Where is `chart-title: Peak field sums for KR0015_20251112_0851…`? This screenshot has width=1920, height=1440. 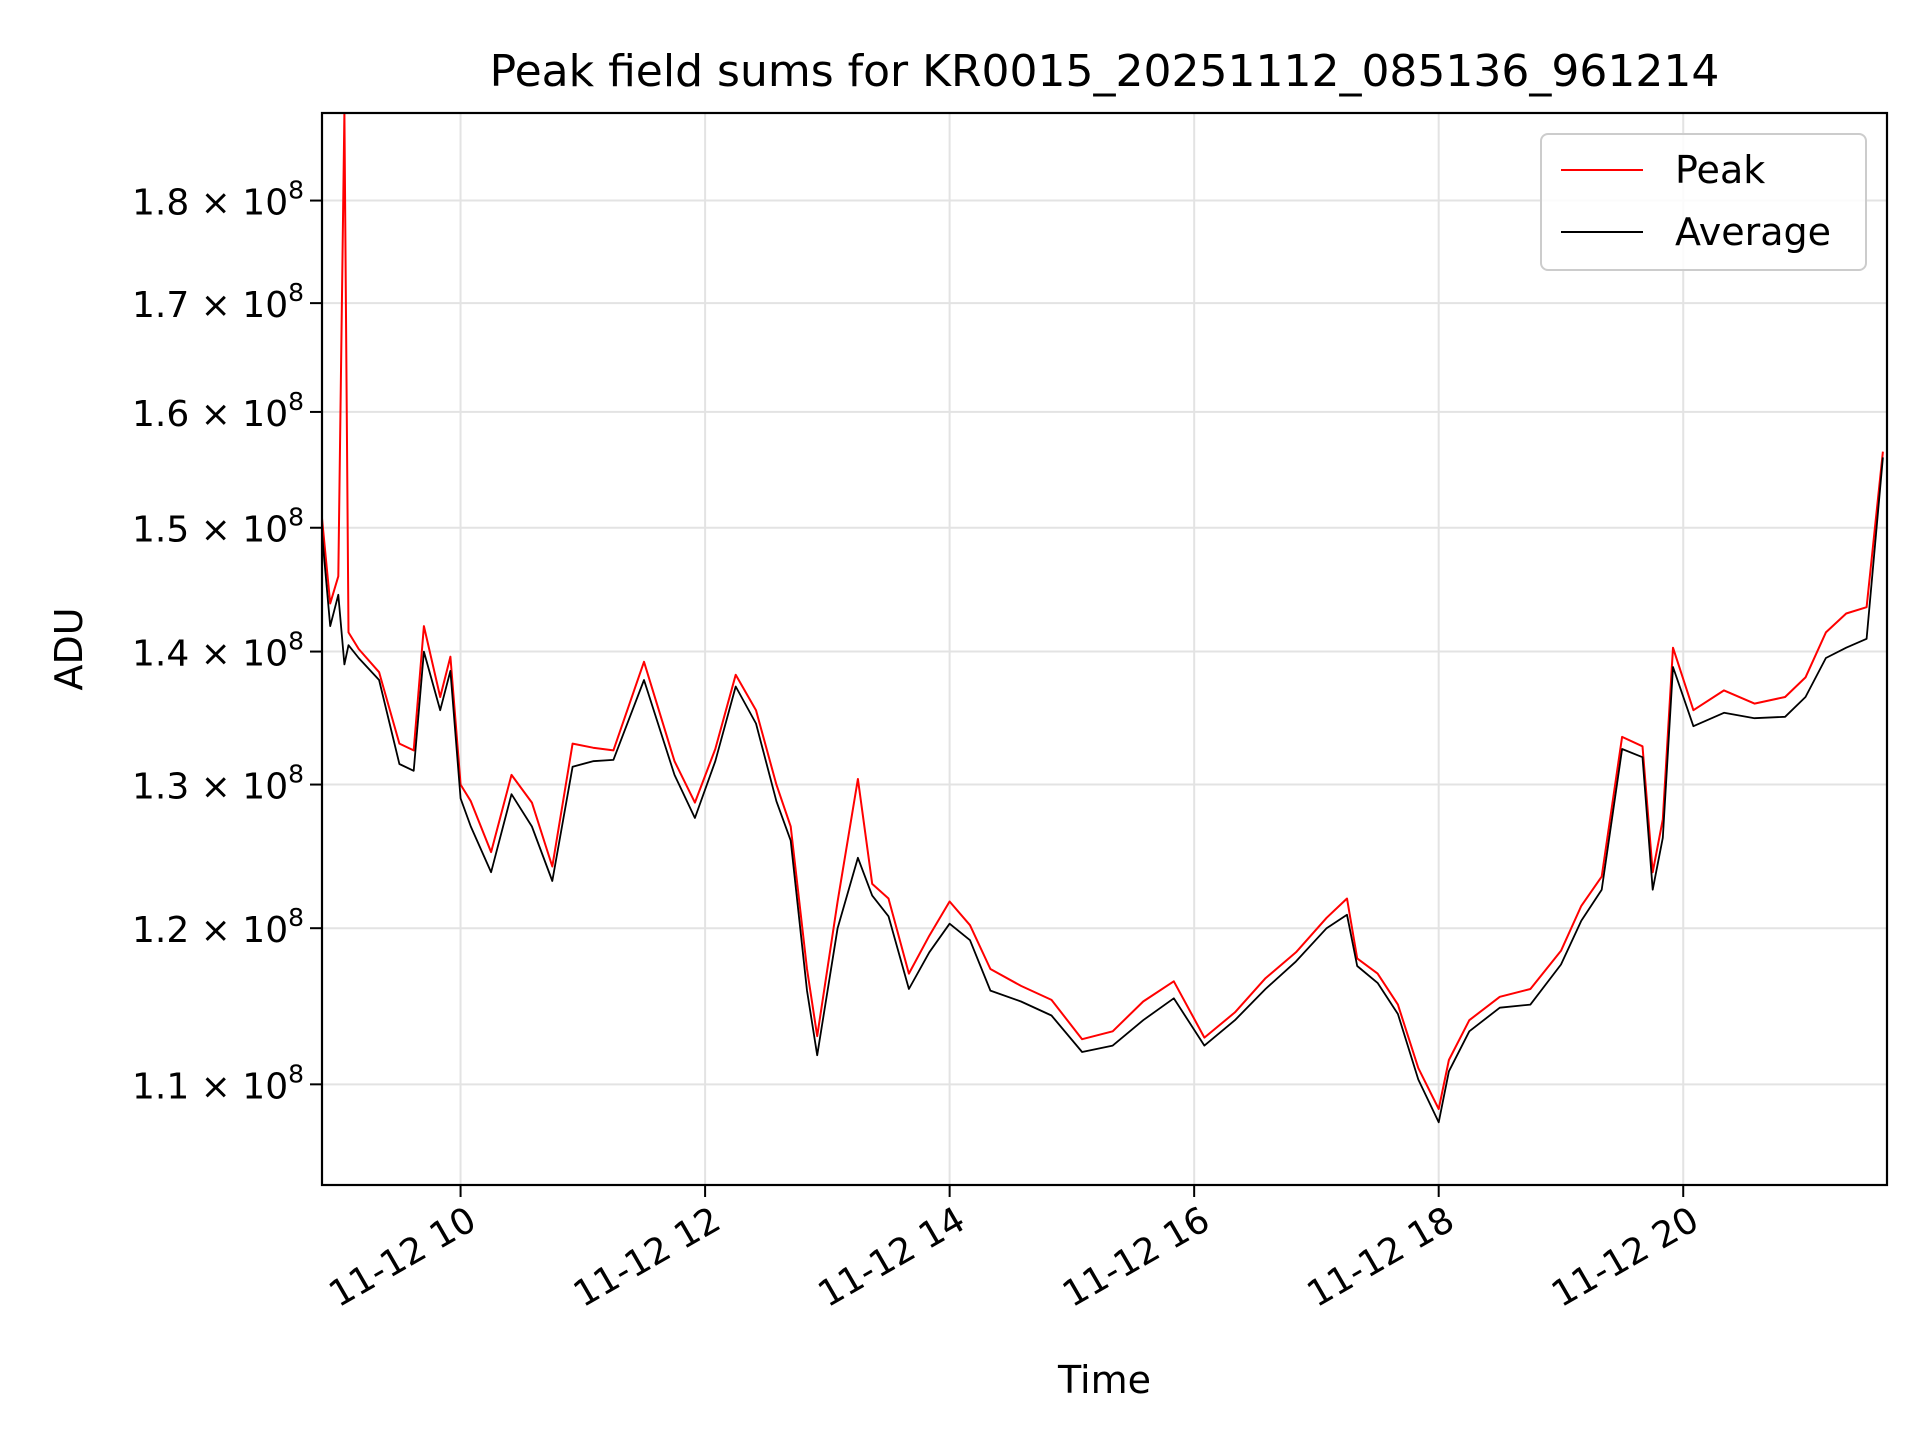 chart-title: Peak field sums for KR0015_20251112_0851… is located at coordinates (1105, 71).